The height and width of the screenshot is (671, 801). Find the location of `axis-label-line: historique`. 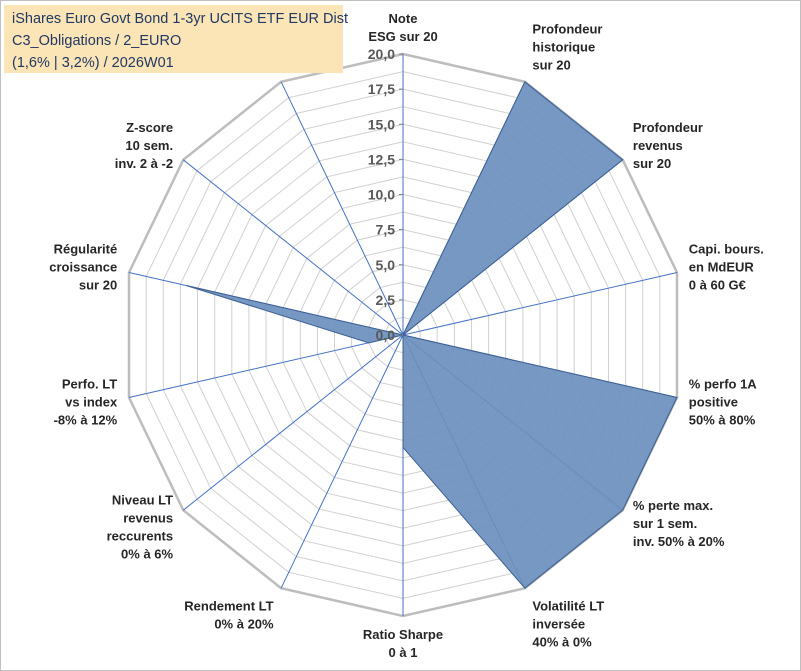

axis-label-line: historique is located at coordinates (563, 46).